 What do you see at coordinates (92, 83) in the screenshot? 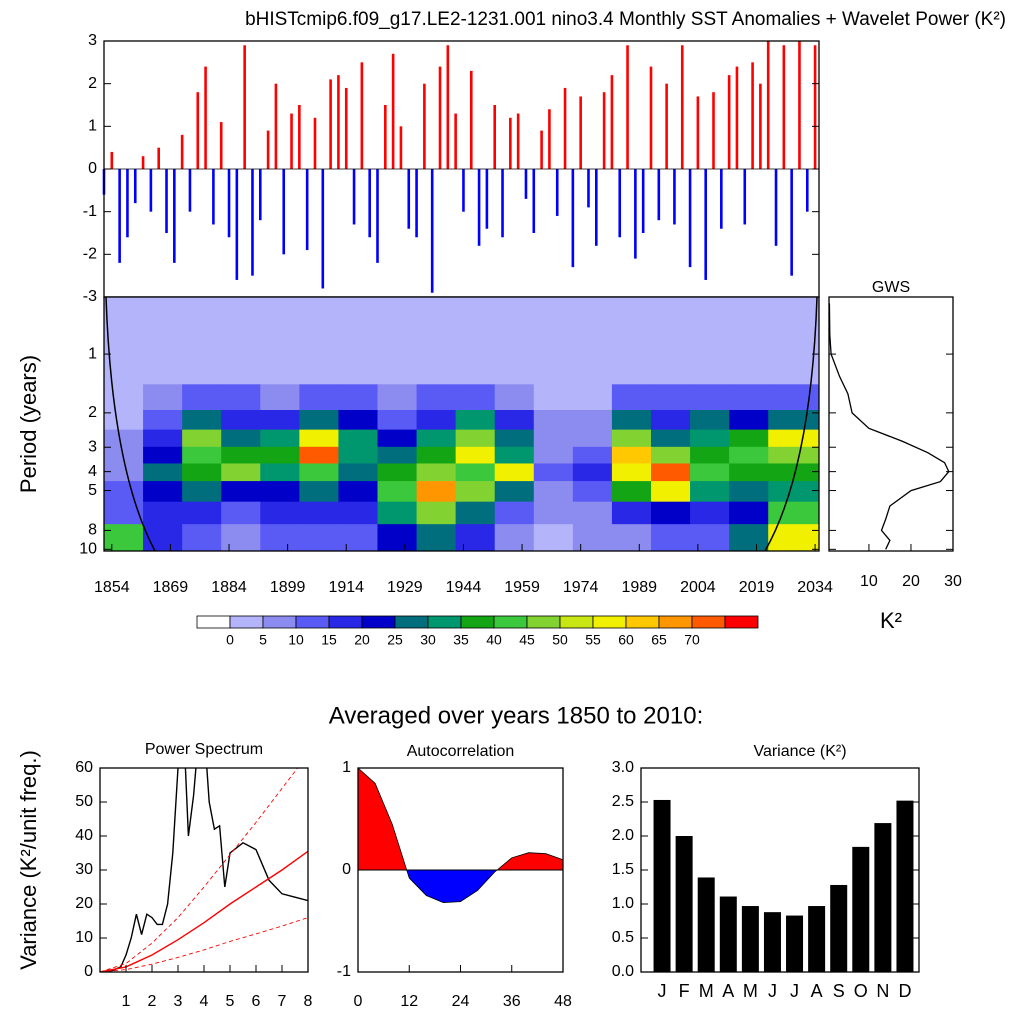
I see `y-tick-label: 2` at bounding box center [92, 83].